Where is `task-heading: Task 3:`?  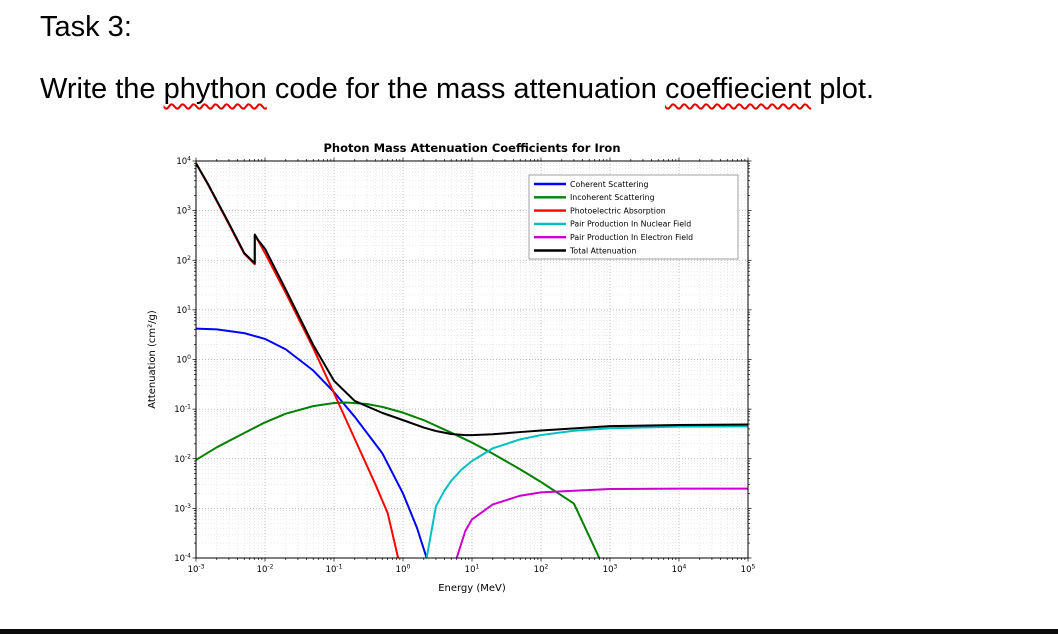
task-heading: Task 3: is located at coordinates (86, 27).